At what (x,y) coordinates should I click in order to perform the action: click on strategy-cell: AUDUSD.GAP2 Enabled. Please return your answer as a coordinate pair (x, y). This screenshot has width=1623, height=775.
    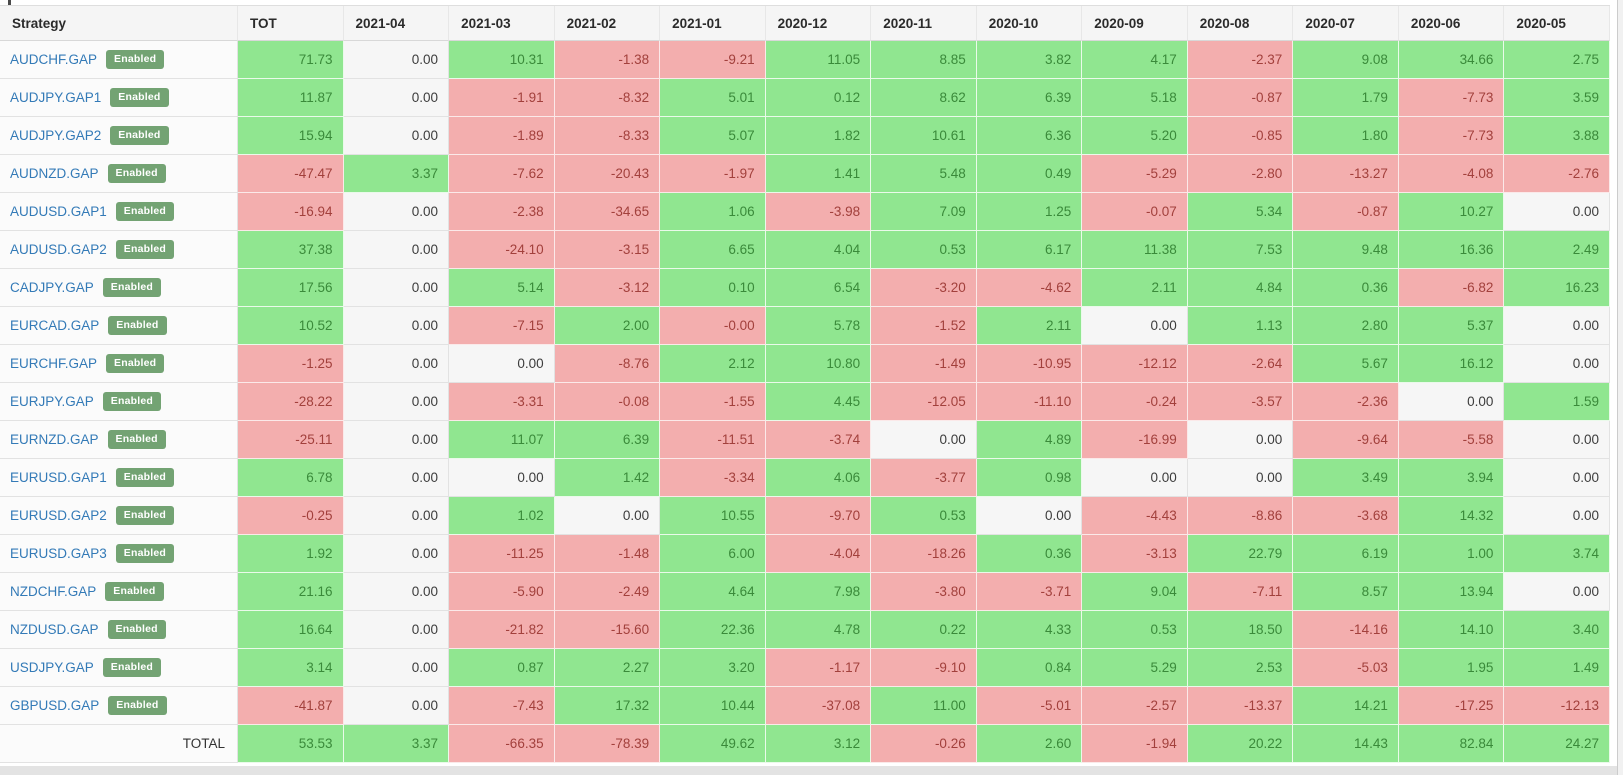
    Looking at the image, I should click on (119, 250).